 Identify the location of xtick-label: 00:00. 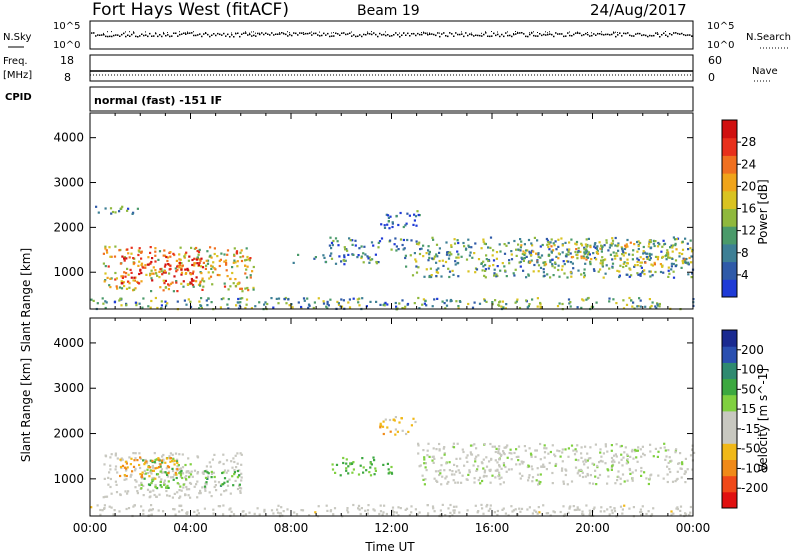
(90, 528).